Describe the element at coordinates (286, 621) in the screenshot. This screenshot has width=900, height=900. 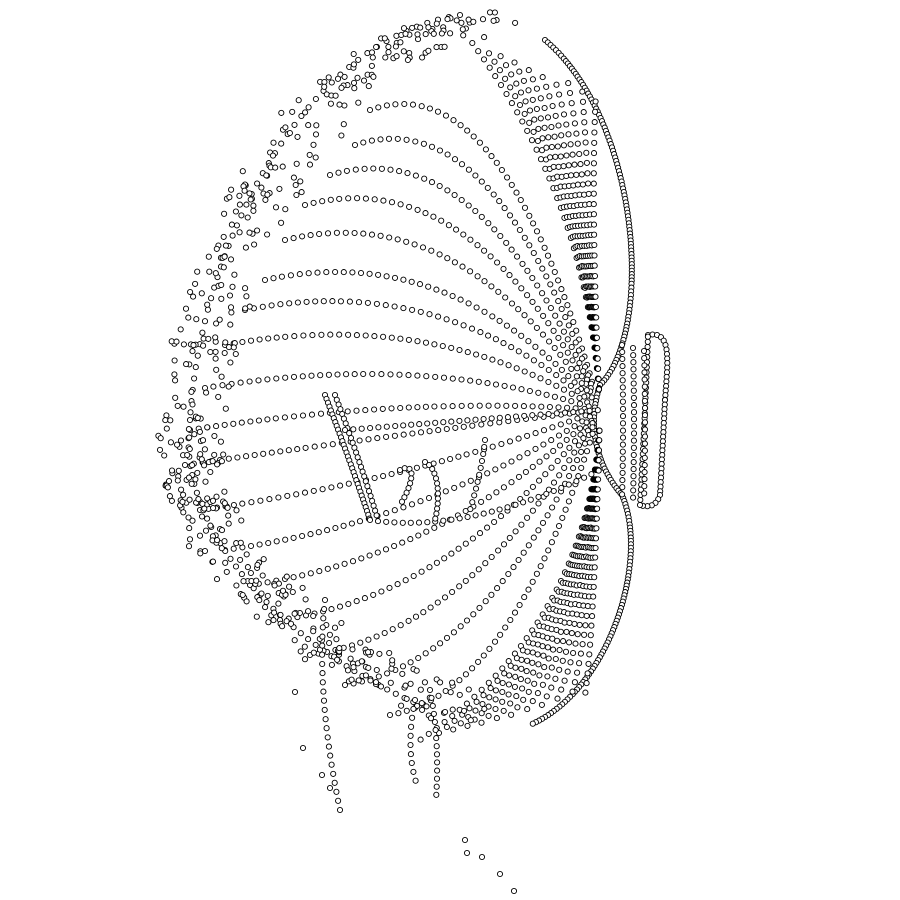
I see `point-1949` at that location.